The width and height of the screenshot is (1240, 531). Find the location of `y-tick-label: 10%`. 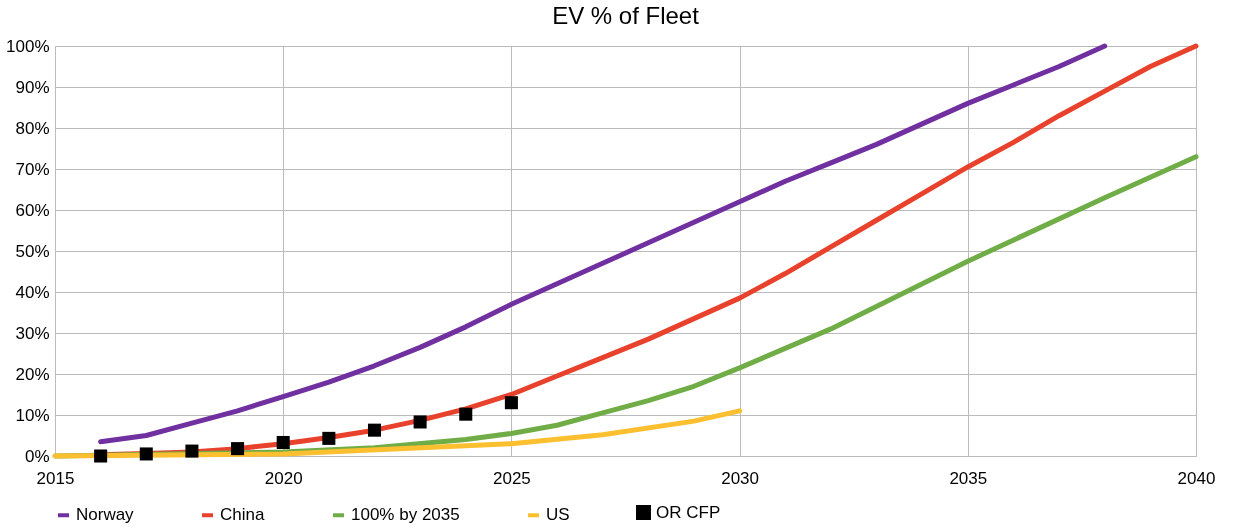

y-tick-label: 10% is located at coordinates (32, 415).